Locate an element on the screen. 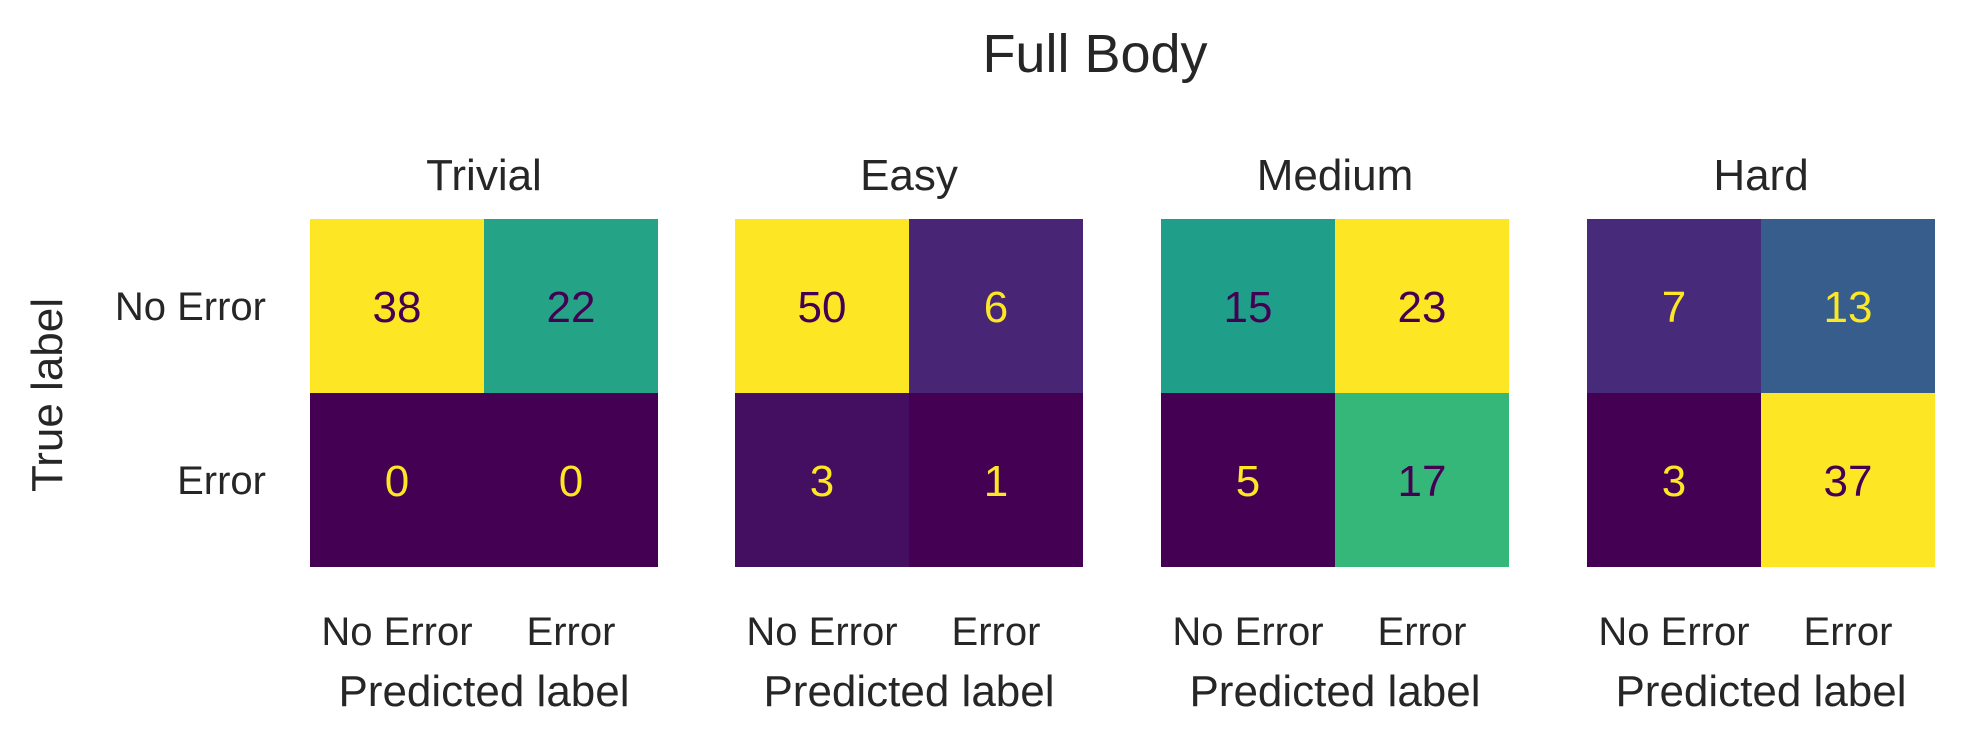 The image size is (1963, 750). panel-title-trivial: Trivial is located at coordinates (484, 175).